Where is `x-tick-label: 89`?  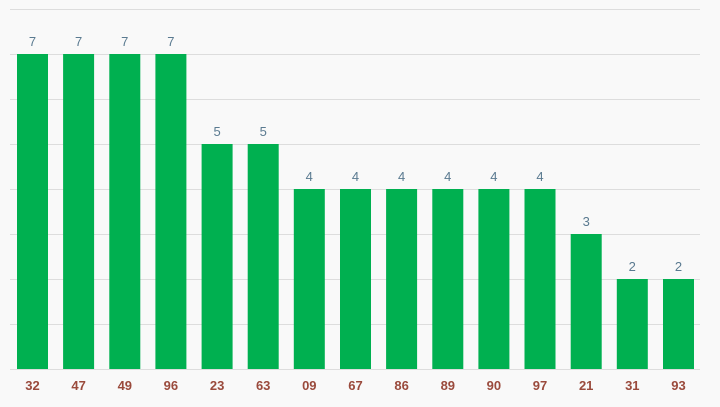 x-tick-label: 89 is located at coordinates (448, 385).